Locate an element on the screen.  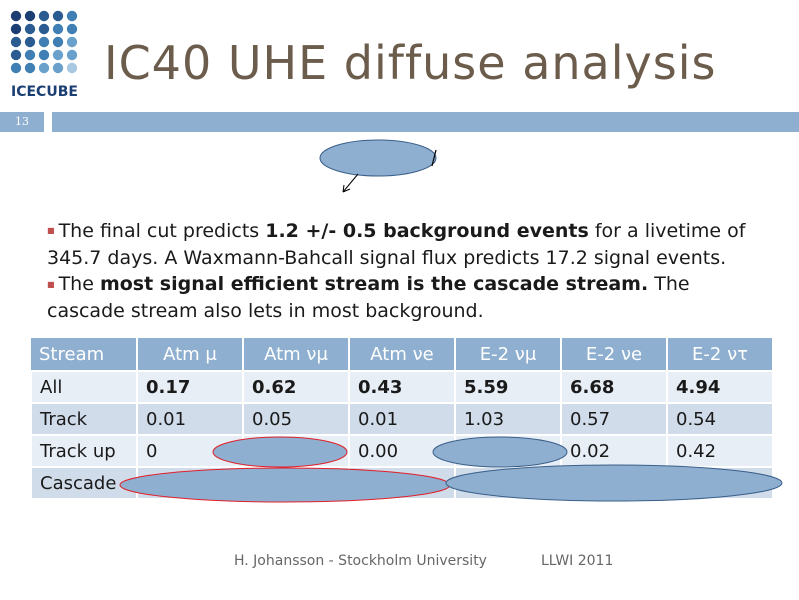
table-cell: 0.42 is located at coordinates (720, 451).